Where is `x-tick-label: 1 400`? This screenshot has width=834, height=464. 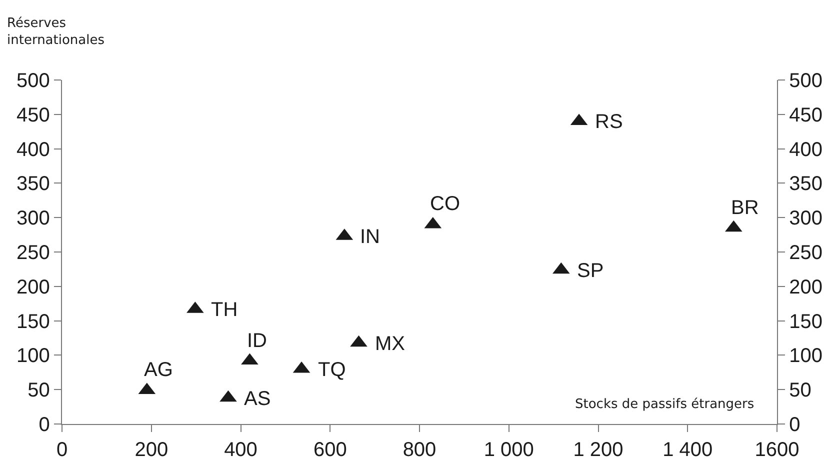
x-tick-label: 1 400 is located at coordinates (687, 450).